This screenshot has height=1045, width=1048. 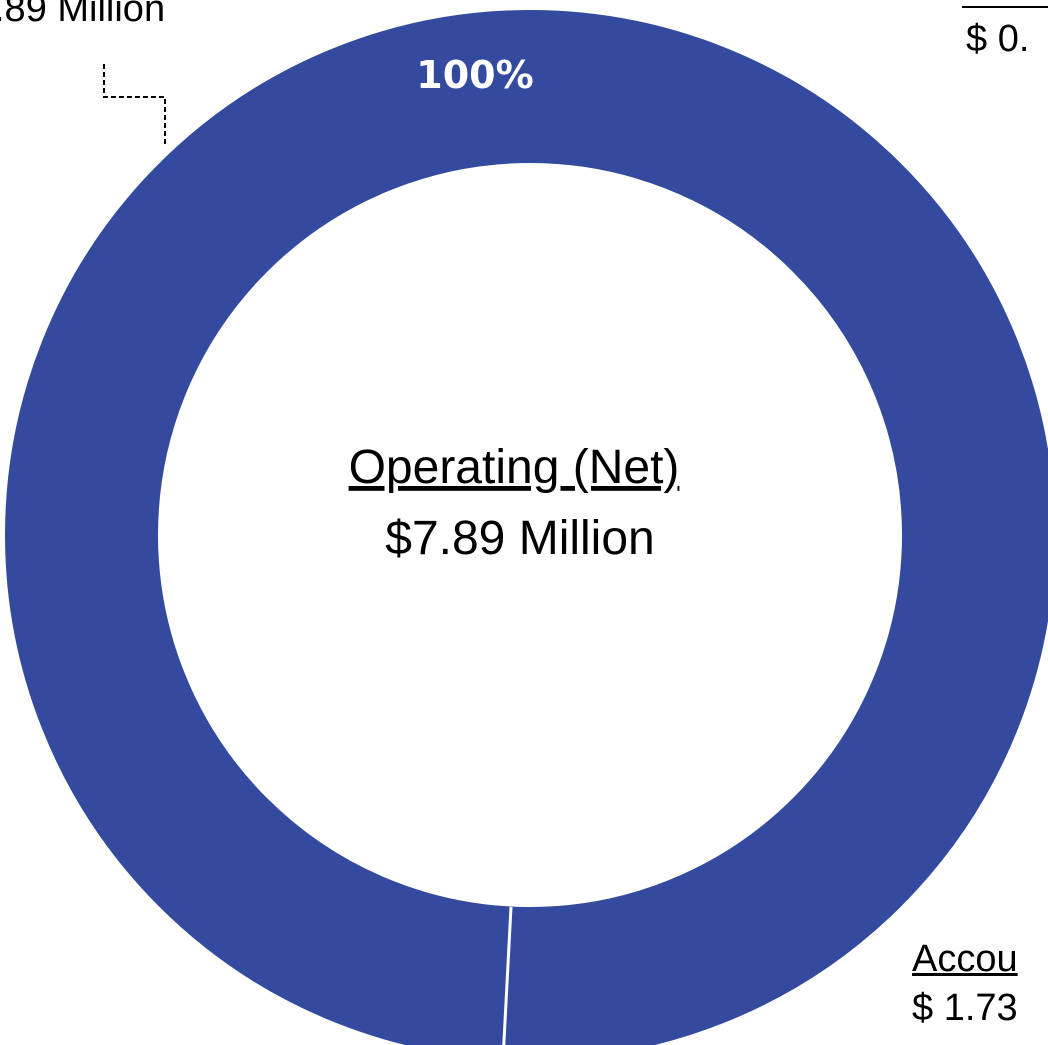 I want to click on callout-bottom-right-value: $ 1.73, so click(x=965, y=1008).